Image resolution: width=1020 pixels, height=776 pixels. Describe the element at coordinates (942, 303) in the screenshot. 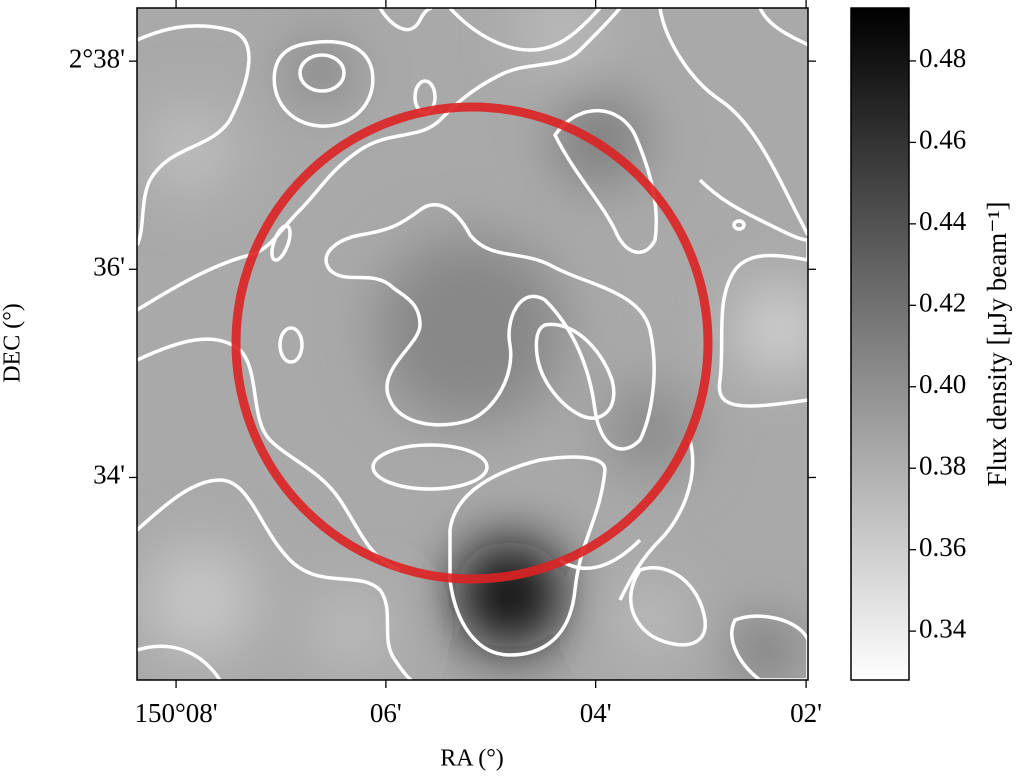

I see `colorbar-tick-label: 0.42` at that location.